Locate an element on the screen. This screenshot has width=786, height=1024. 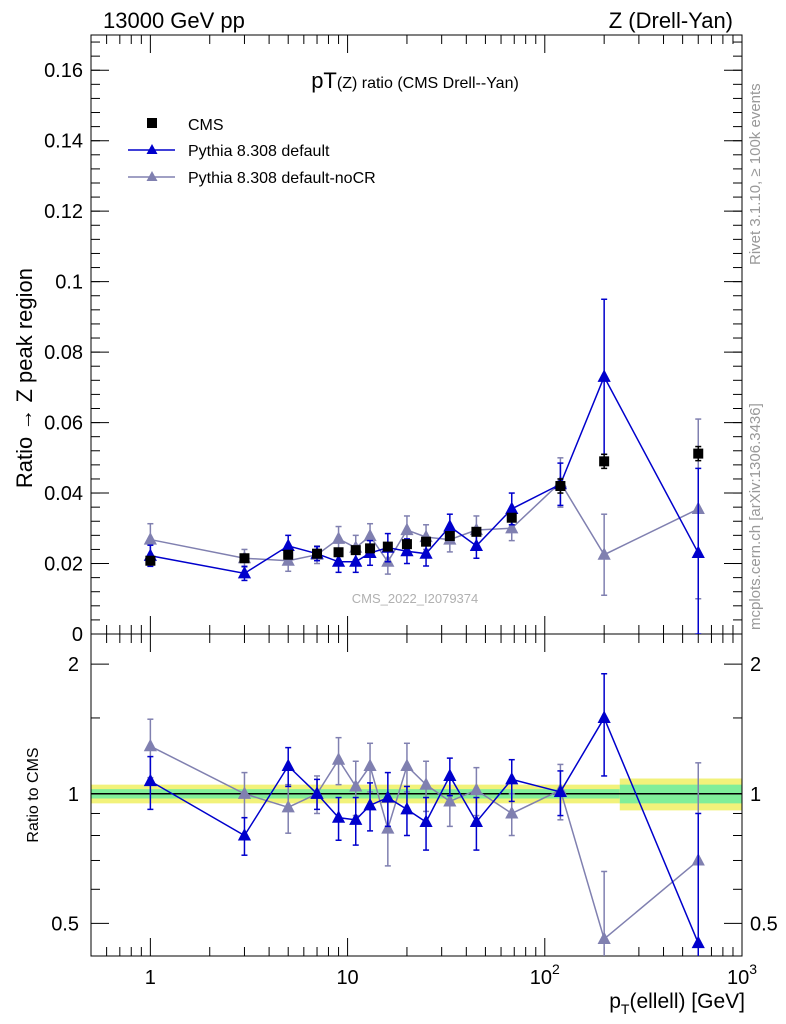
ratio-y-tick-label-right: 1 is located at coordinates (755, 795).